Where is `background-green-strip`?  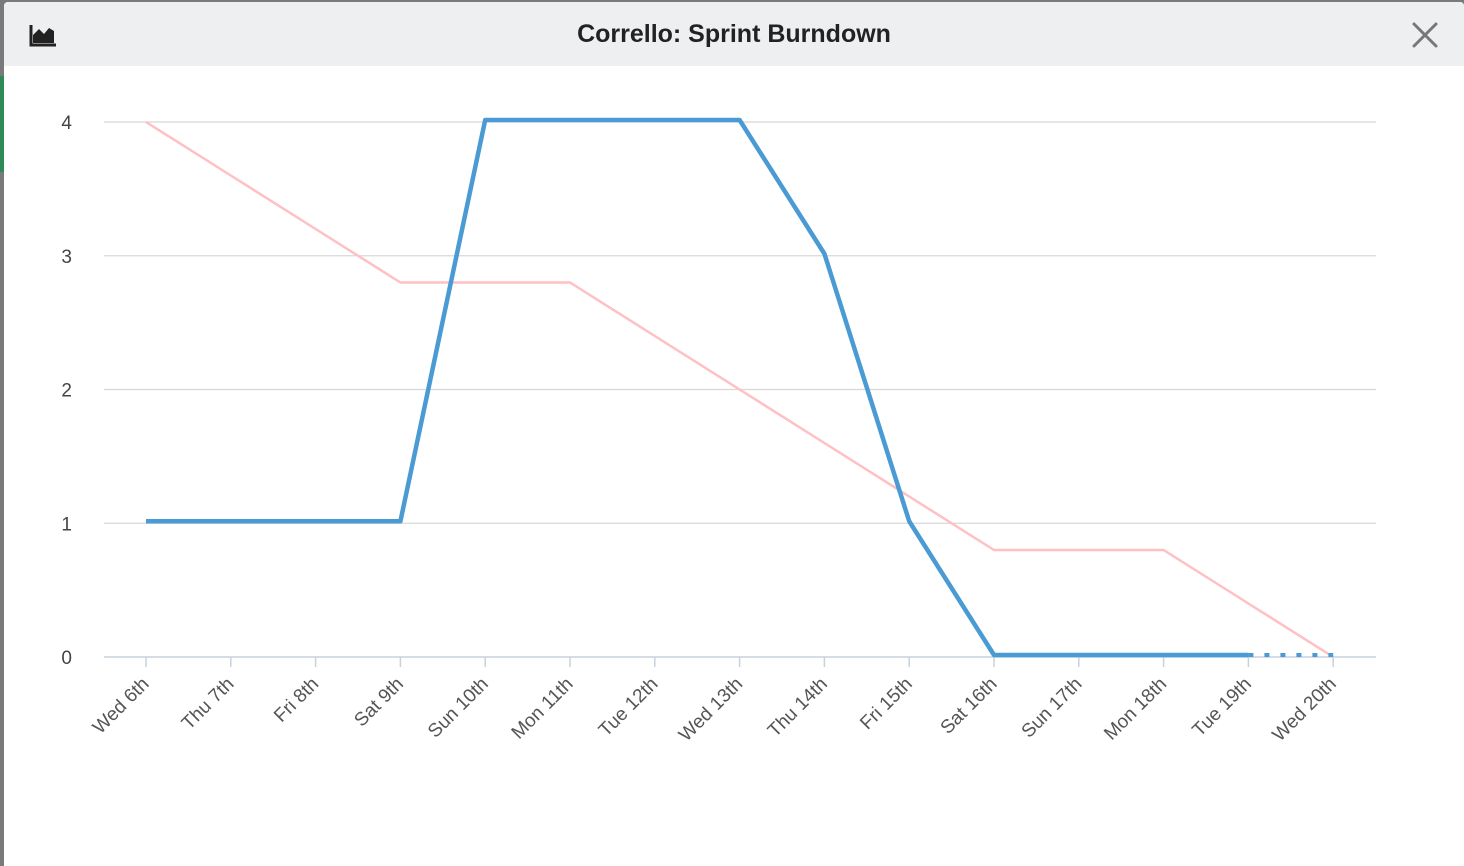
background-green-strip is located at coordinates (2, 124).